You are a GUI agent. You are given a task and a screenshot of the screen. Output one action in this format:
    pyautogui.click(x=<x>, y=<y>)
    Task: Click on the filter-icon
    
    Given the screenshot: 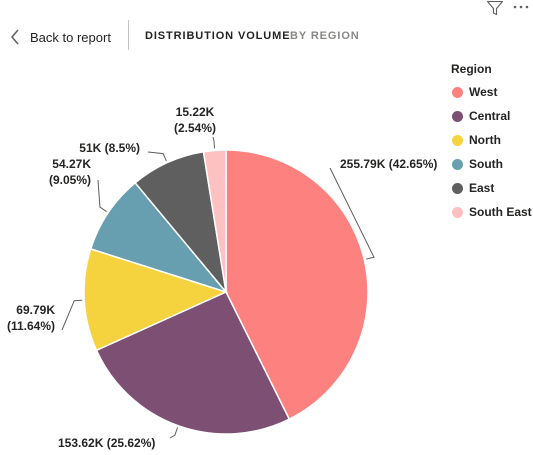 What is the action you would take?
    pyautogui.click(x=495, y=8)
    